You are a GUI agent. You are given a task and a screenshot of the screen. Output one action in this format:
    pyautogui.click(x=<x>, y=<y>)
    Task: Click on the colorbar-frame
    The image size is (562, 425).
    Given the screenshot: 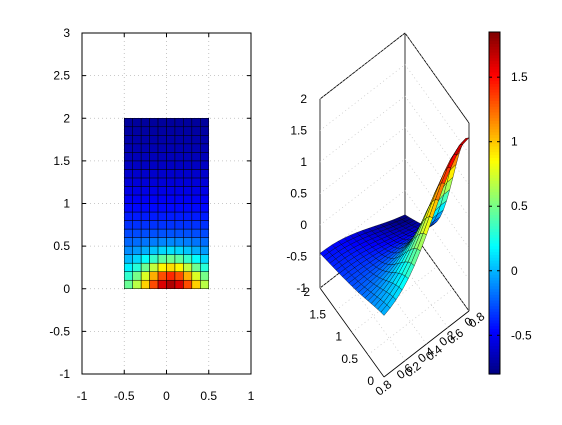 What is the action you would take?
    pyautogui.click(x=494, y=203)
    